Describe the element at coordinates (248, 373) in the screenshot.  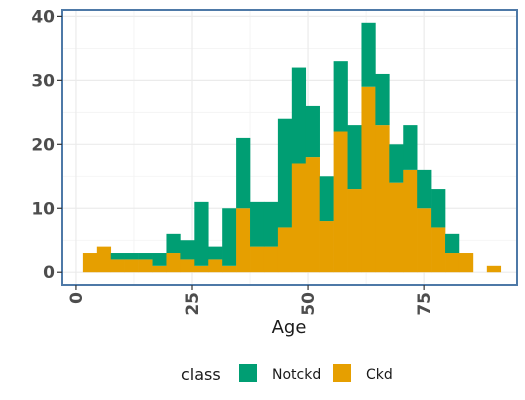
I see `legend-key-notckd` at that location.